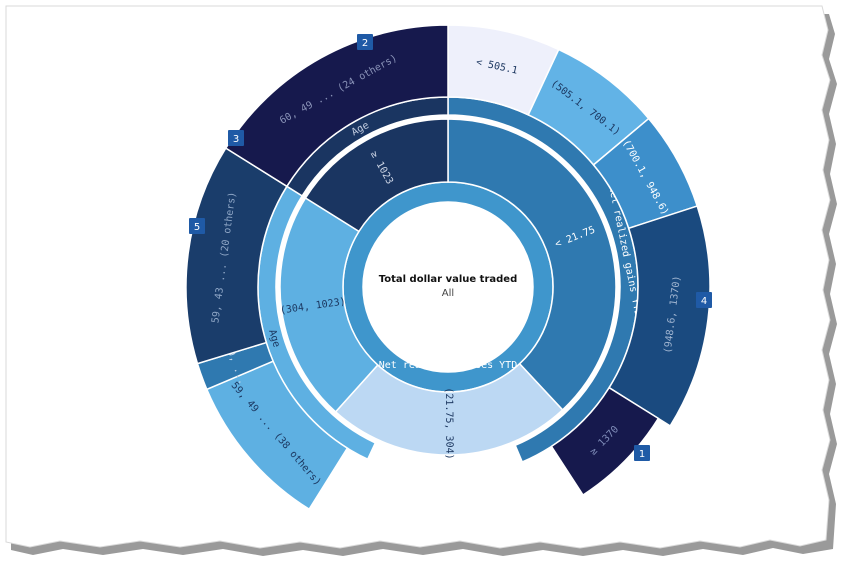 The image size is (842, 564). What do you see at coordinates (448, 293) in the screenshot?
I see `center-subtitle: All` at bounding box center [448, 293].